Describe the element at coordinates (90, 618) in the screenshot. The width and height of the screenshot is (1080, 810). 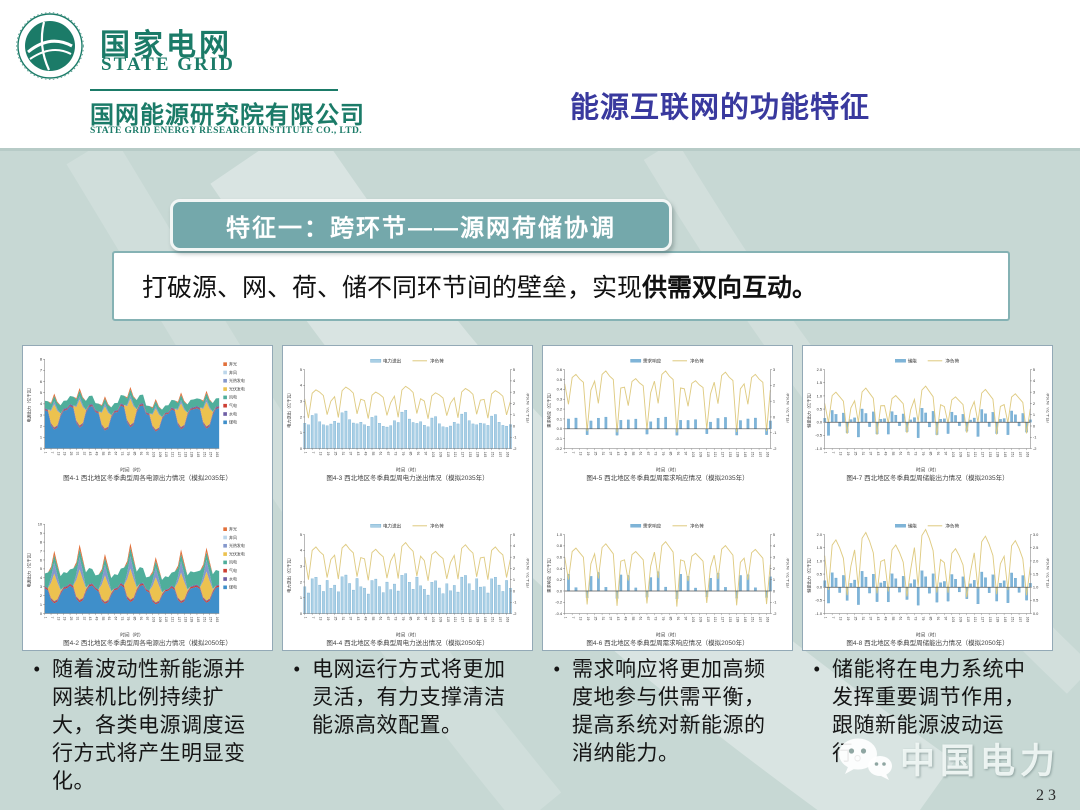
I see `svg-text: 43` at that location.